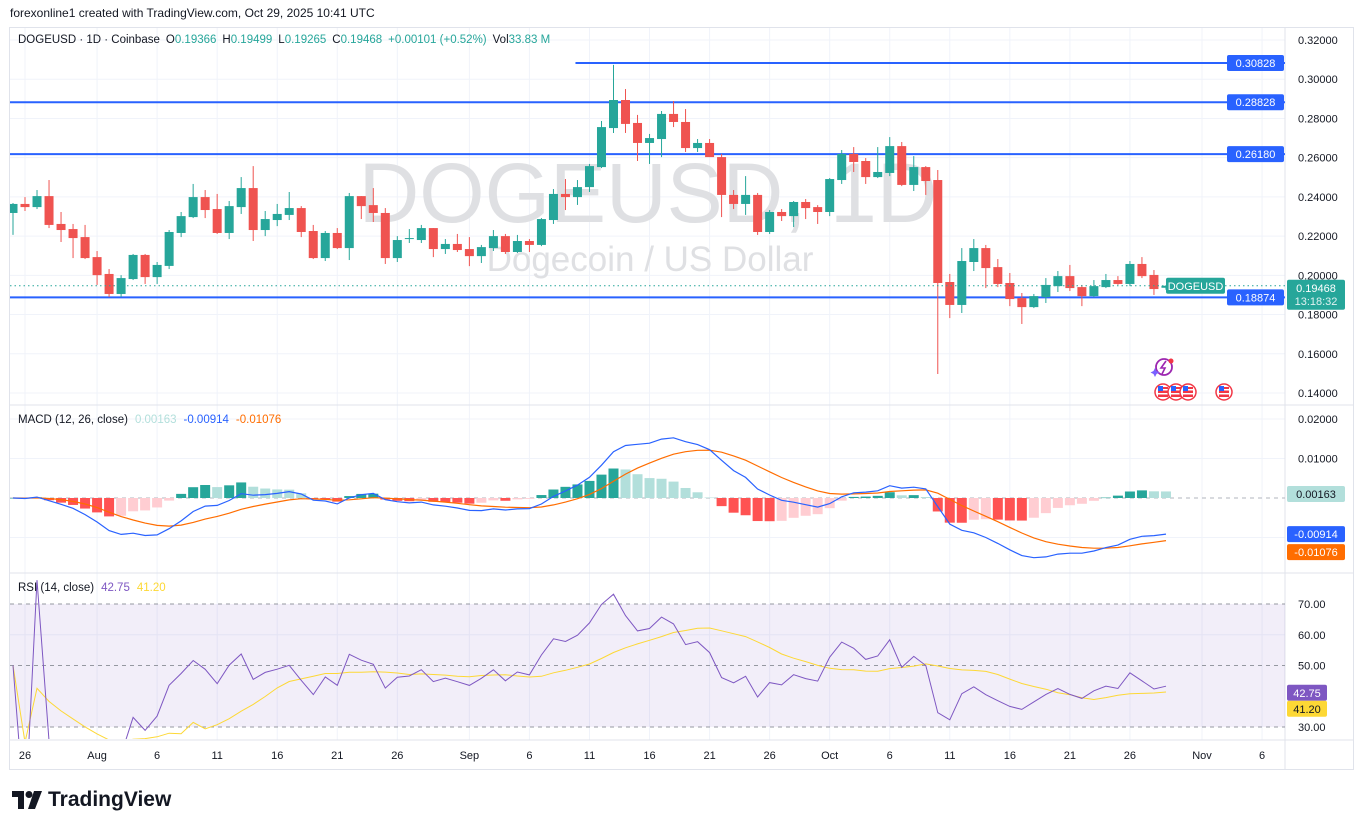  I want to click on macd-pane, so click(647, 498).